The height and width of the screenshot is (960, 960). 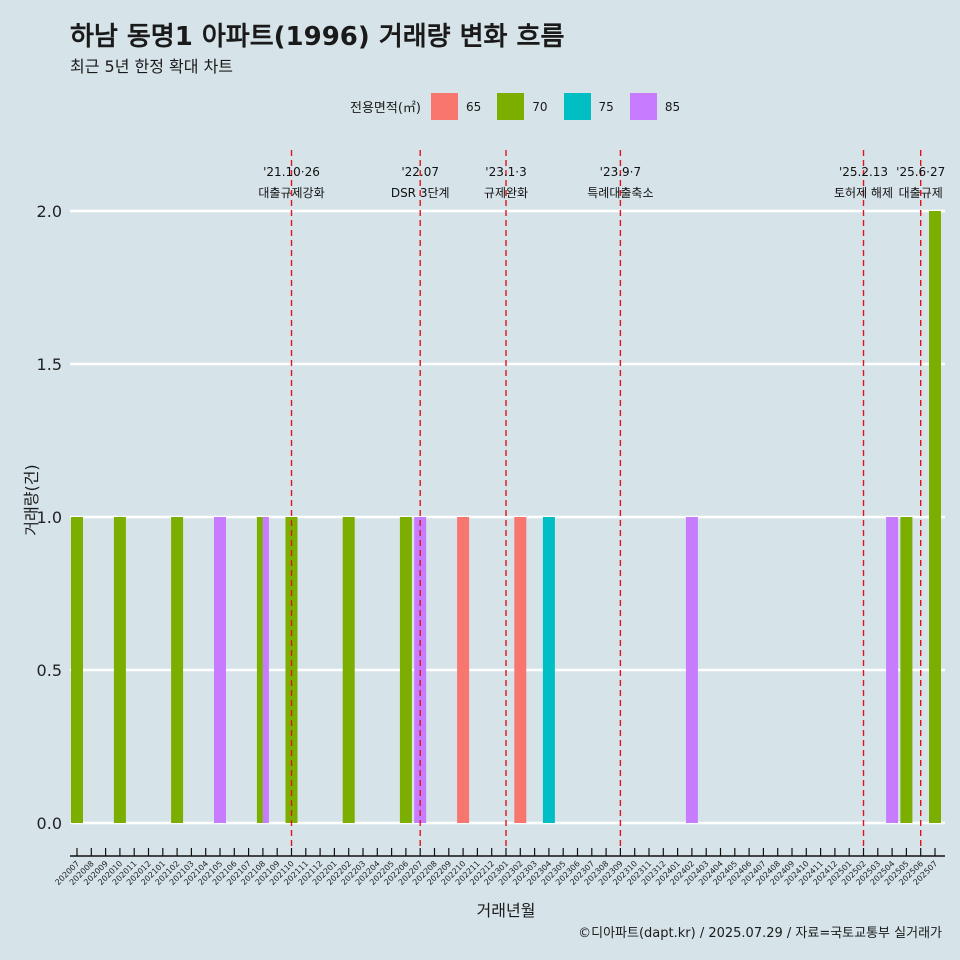 What do you see at coordinates (420, 193) in the screenshot?
I see `annotation-text: DSR 3단계` at bounding box center [420, 193].